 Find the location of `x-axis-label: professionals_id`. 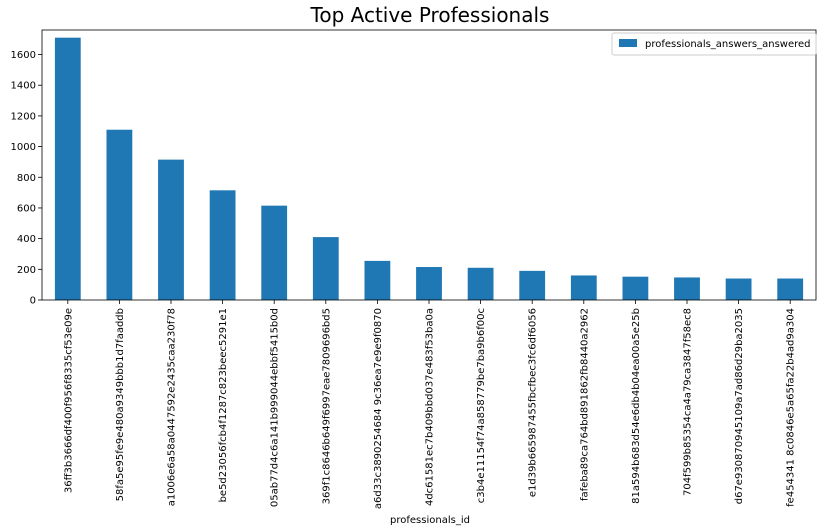

x-axis-label: professionals_id is located at coordinates (430, 520).